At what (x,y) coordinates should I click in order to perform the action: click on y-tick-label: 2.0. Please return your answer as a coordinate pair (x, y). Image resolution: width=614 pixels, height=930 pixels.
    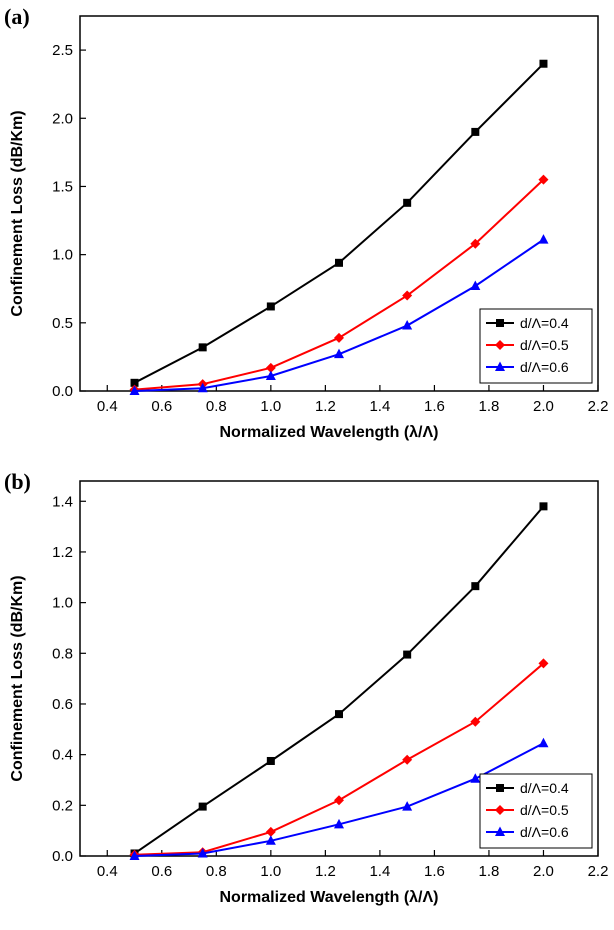
    Looking at the image, I should click on (62, 118).